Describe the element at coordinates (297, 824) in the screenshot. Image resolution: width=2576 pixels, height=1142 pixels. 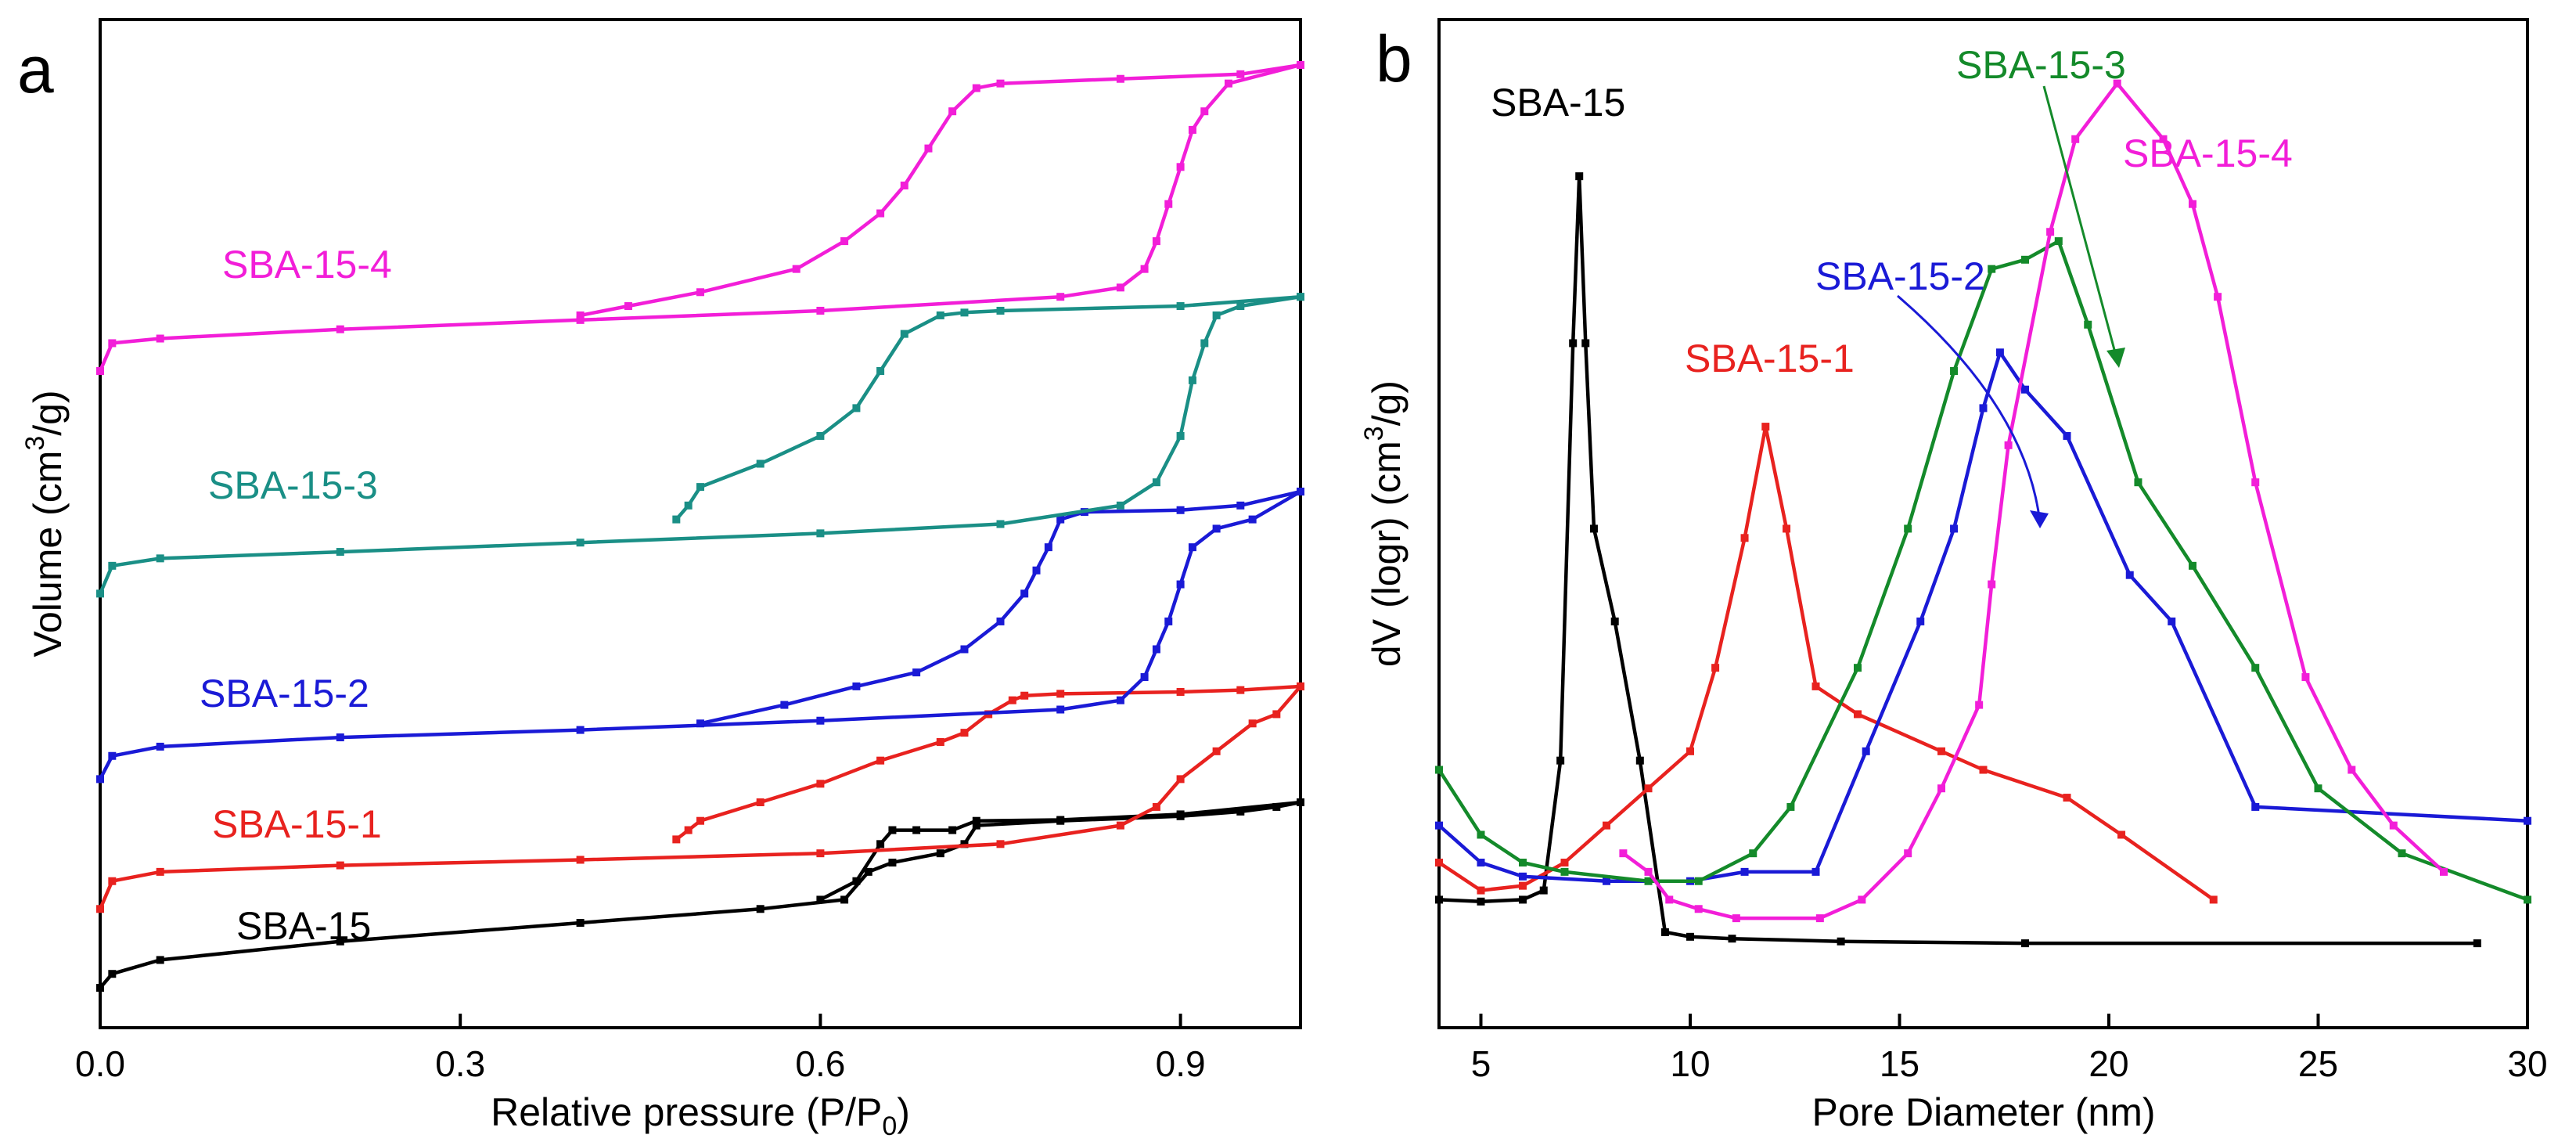
I see `panel-a-label-sba-15-1: SBA-15-1` at that location.